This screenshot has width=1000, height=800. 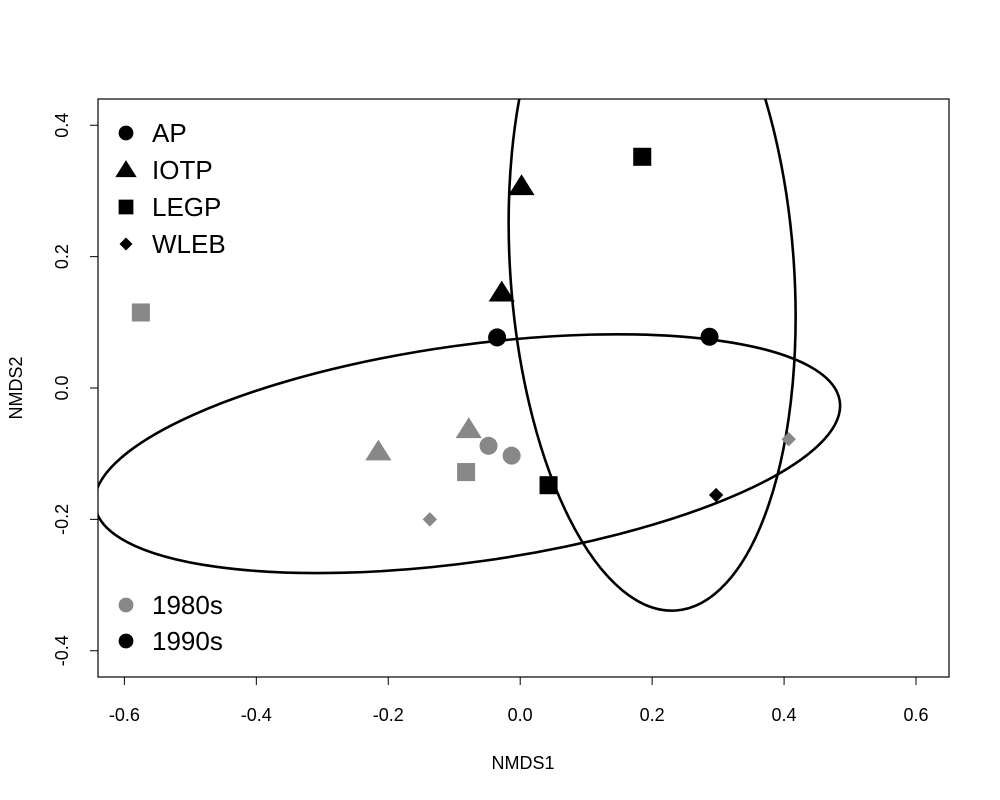 I want to click on legend-marker-1980s, so click(x=126, y=605).